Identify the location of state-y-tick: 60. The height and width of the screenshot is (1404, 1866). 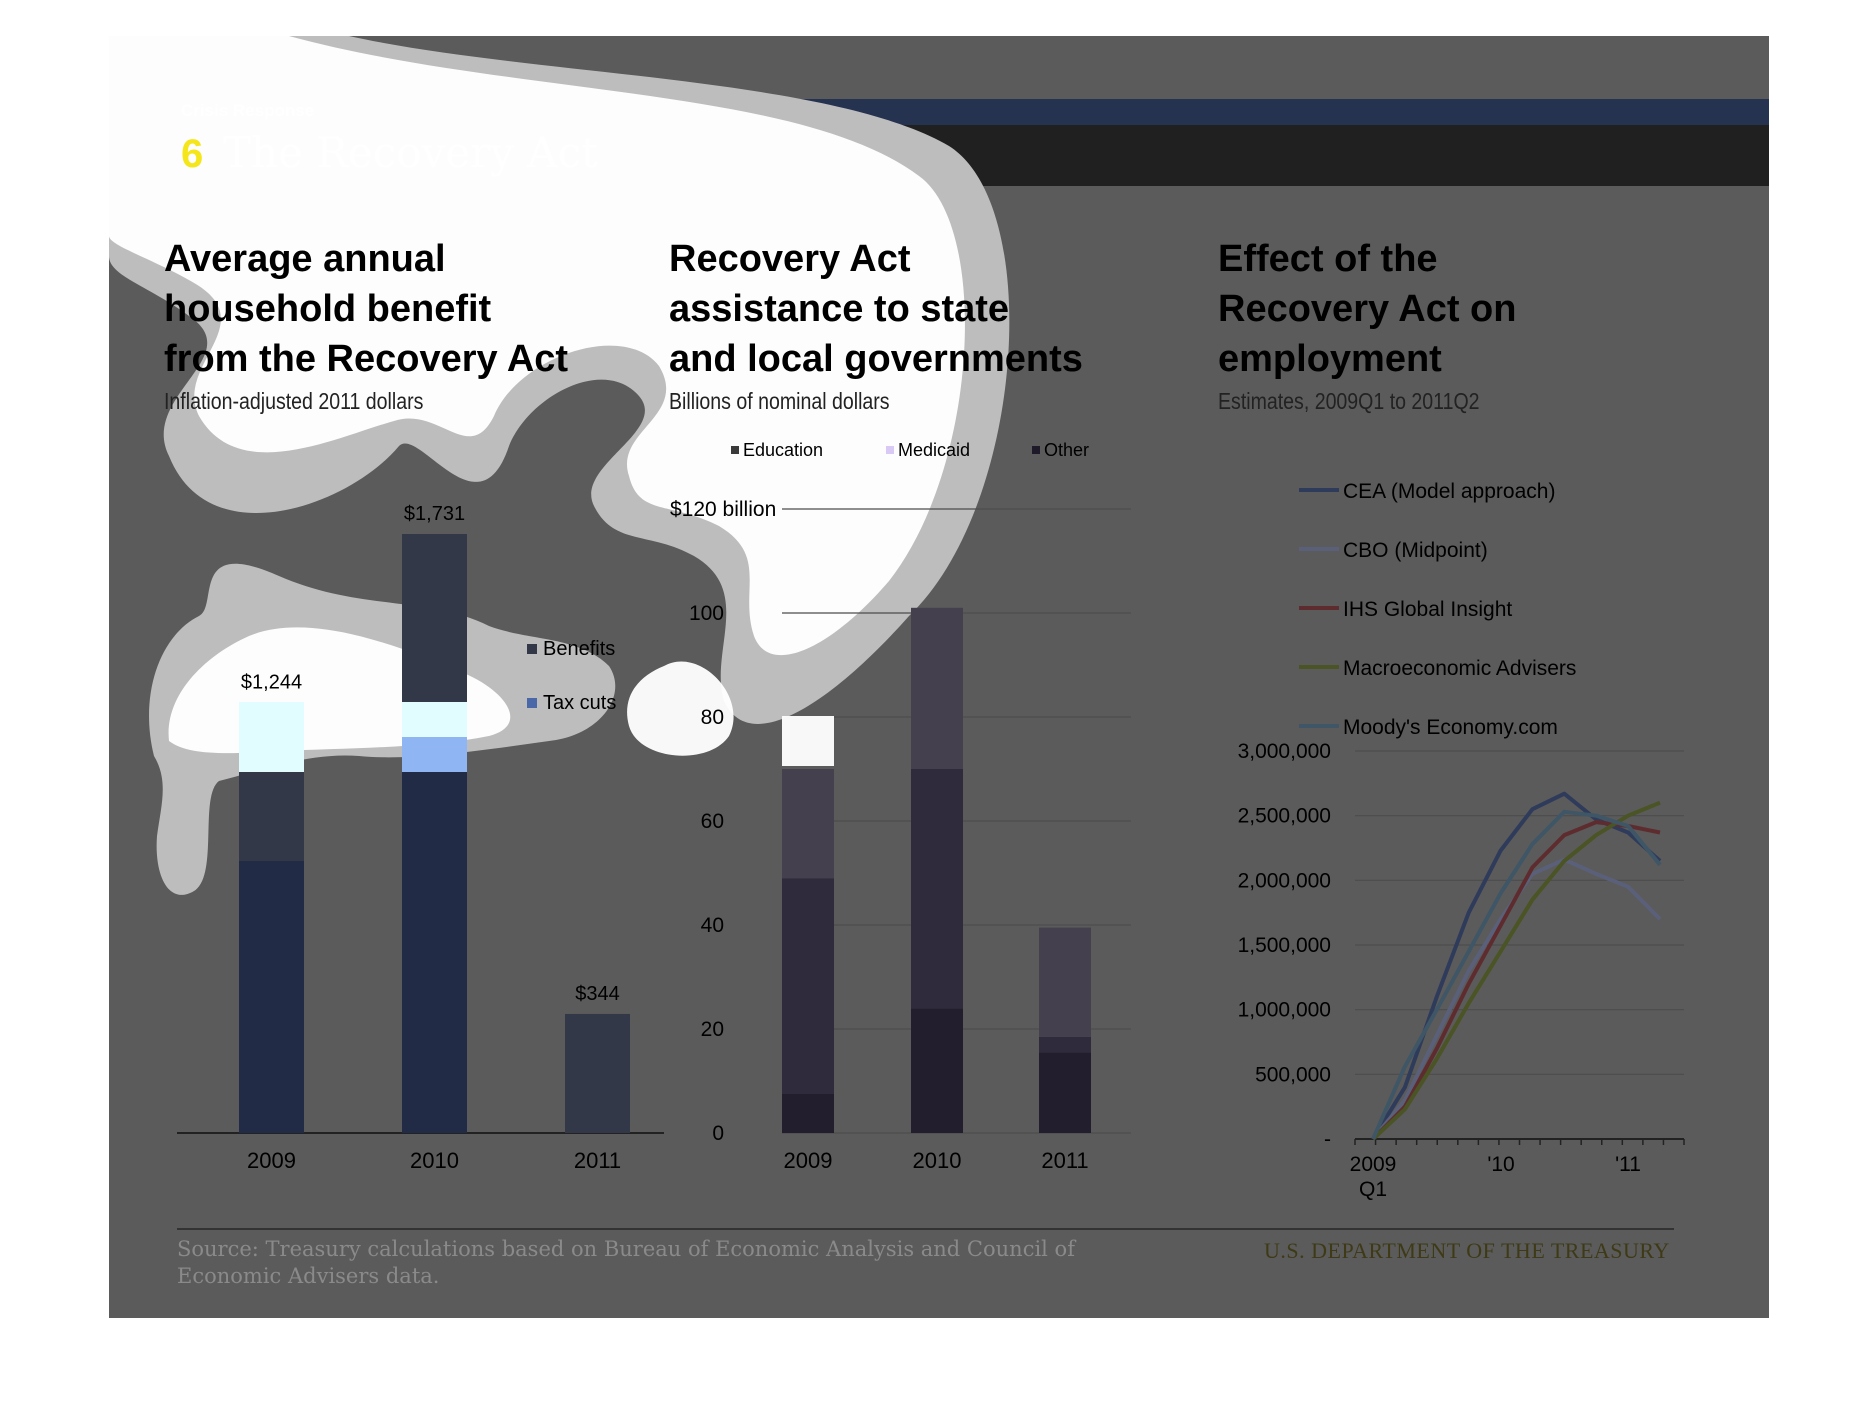
(712, 821).